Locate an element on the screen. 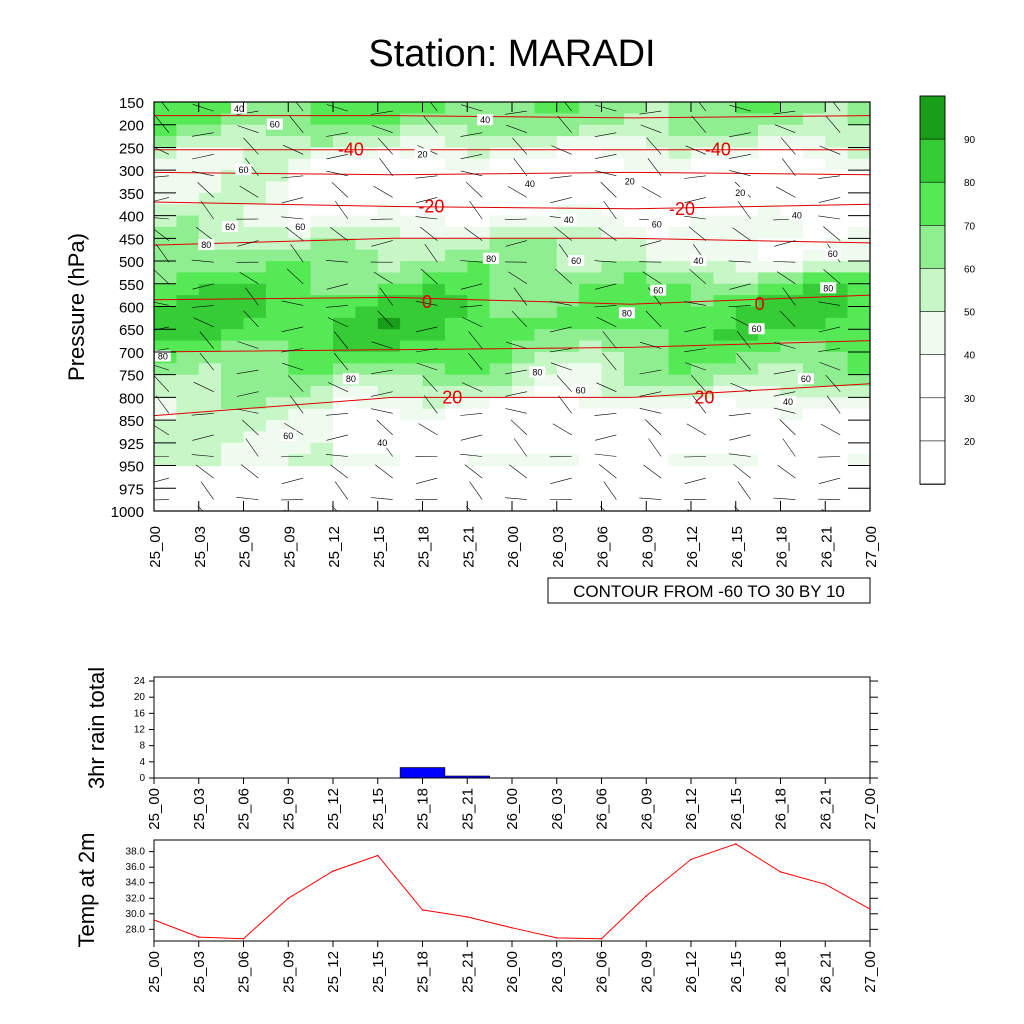 The image size is (1024, 1024). colorbar-swatch is located at coordinates (932, 204).